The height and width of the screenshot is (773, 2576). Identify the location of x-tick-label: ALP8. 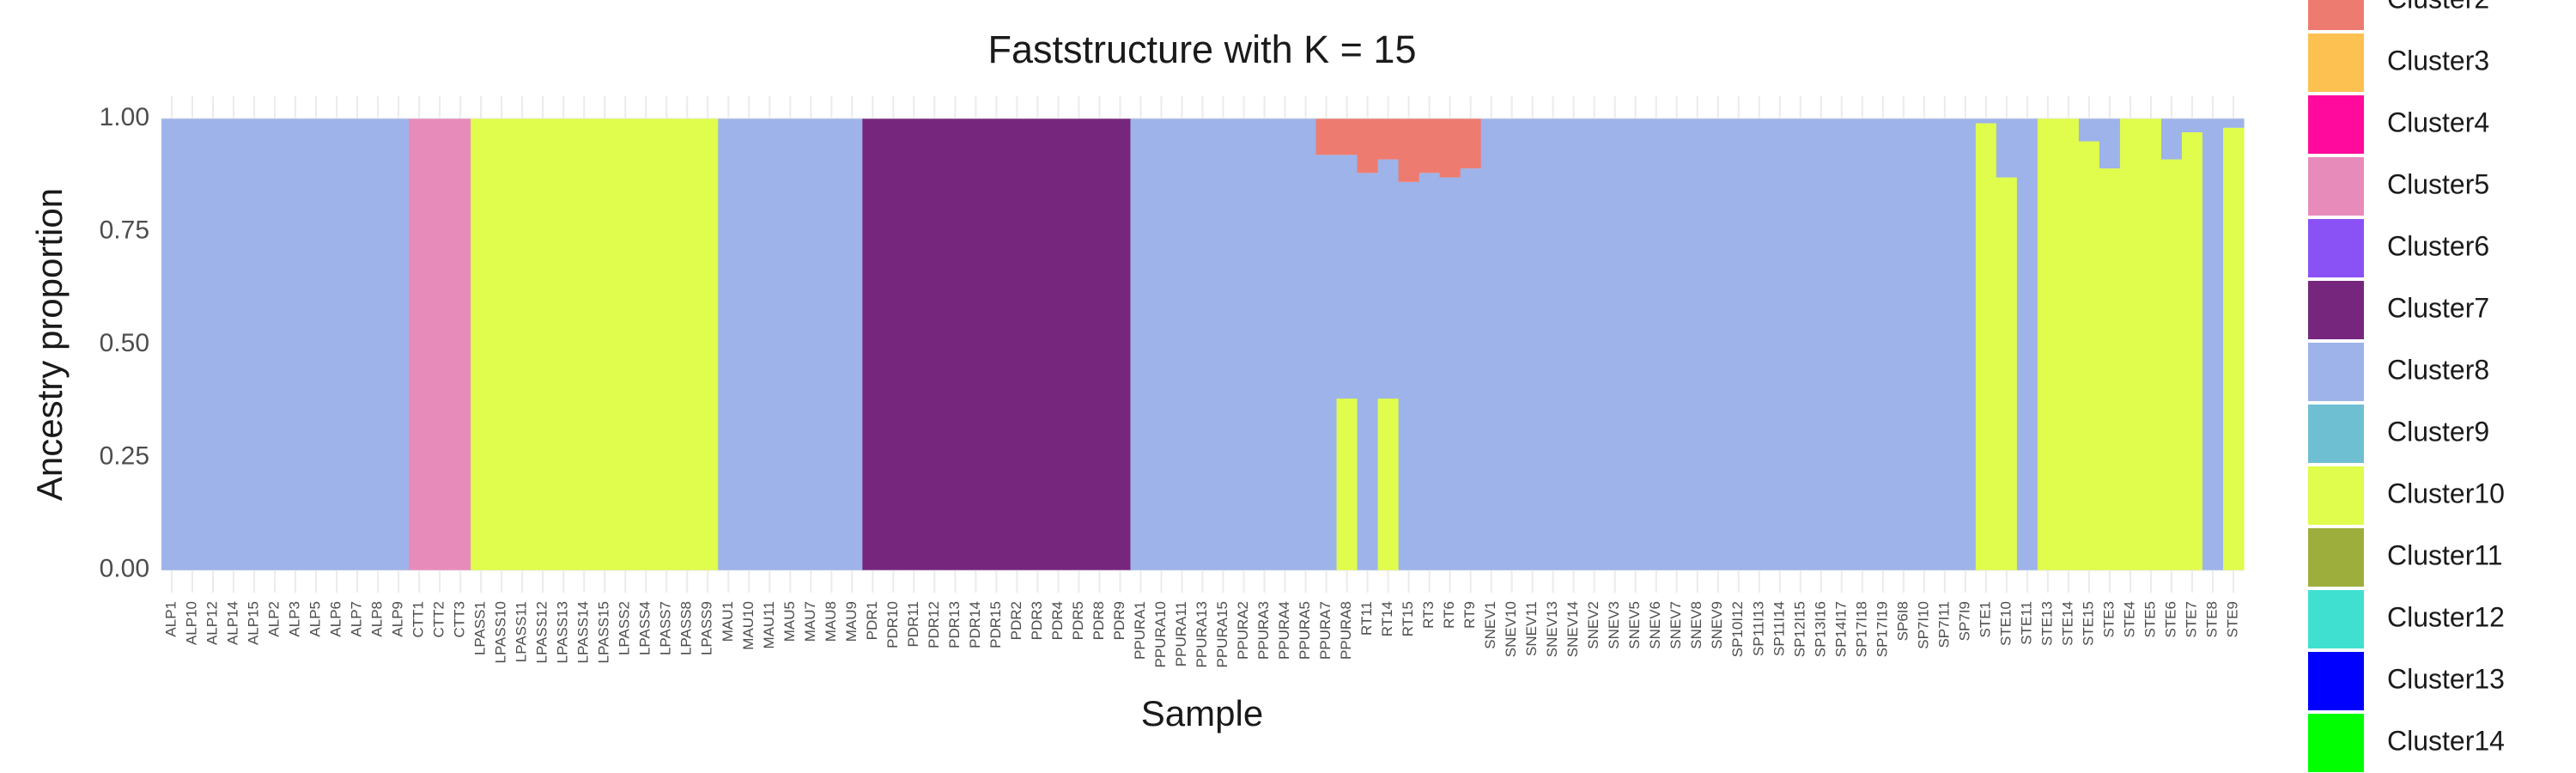
(377, 619).